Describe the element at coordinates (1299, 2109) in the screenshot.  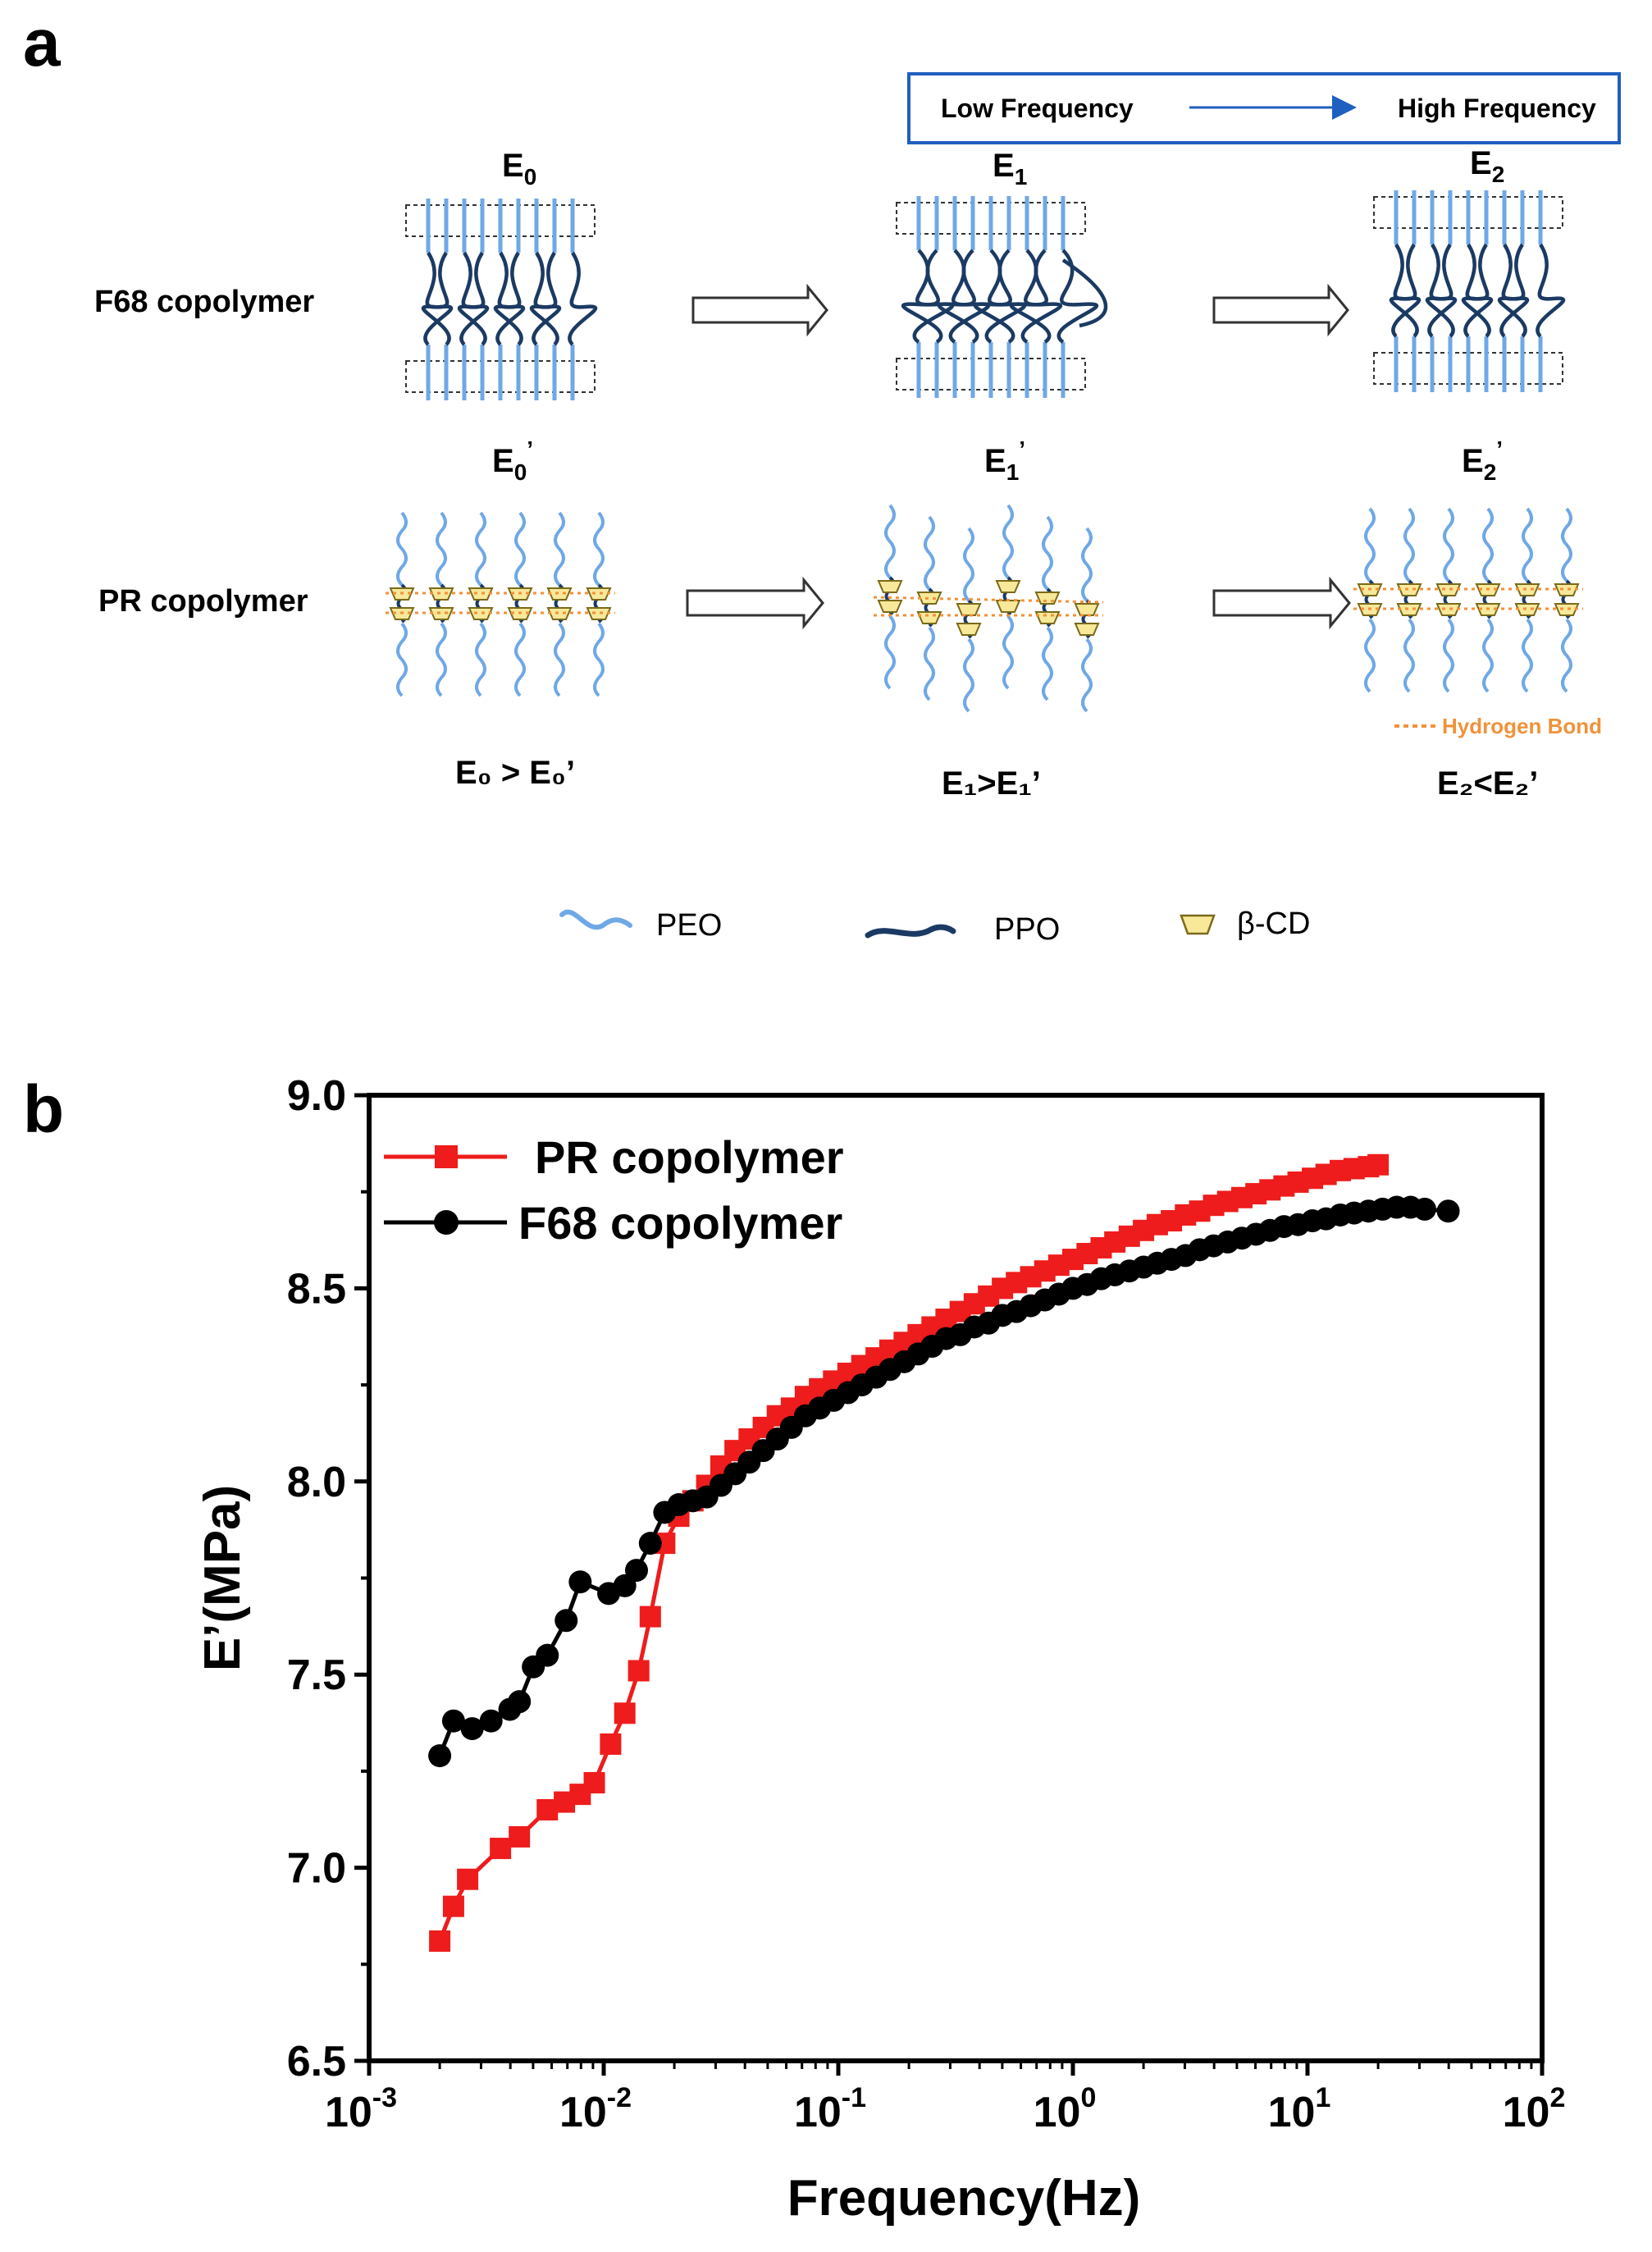
I see `x-tick-label: 10¹` at that location.